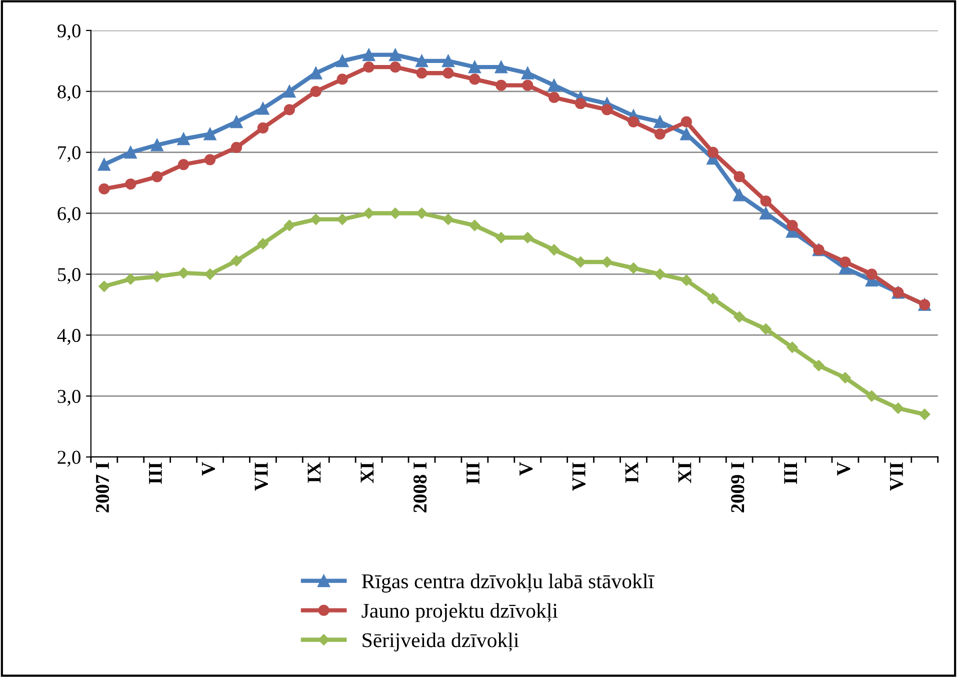  I want to click on y-tick-label: 3,0, so click(69, 398).